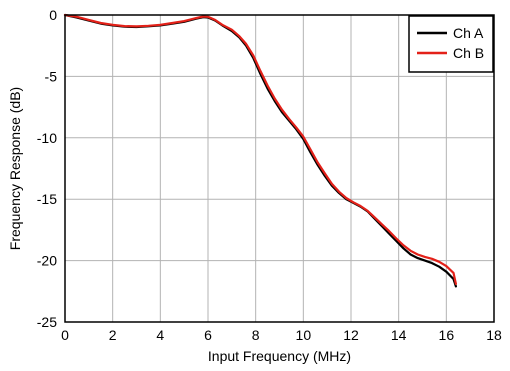  What do you see at coordinates (15, 168) in the screenshot?
I see `y-axis-label: Frequency Response (dB)` at bounding box center [15, 168].